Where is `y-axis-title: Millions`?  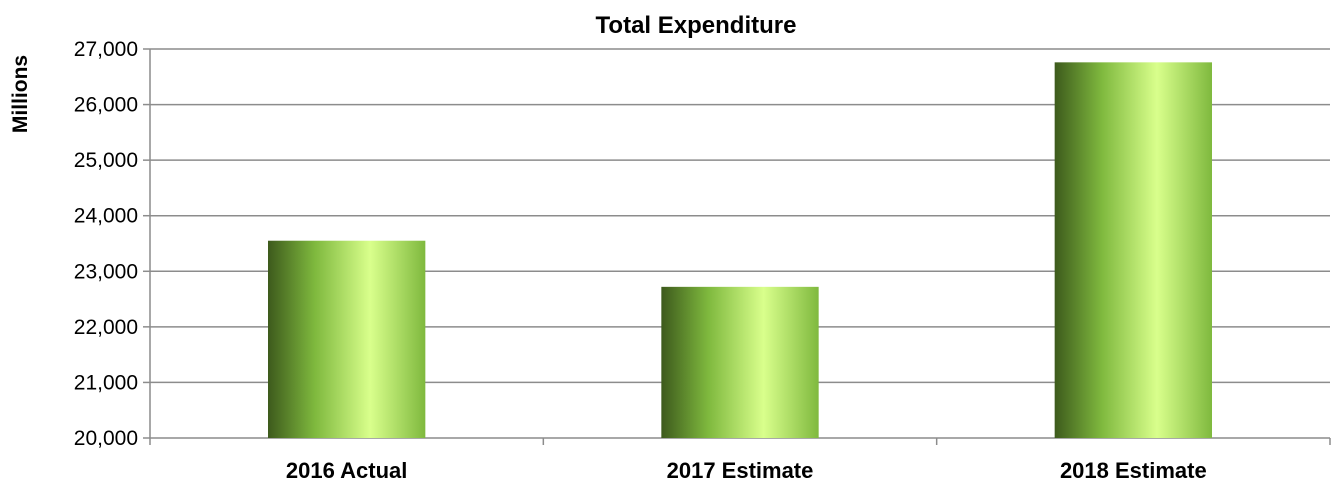
y-axis-title: Millions is located at coordinates (20, 94).